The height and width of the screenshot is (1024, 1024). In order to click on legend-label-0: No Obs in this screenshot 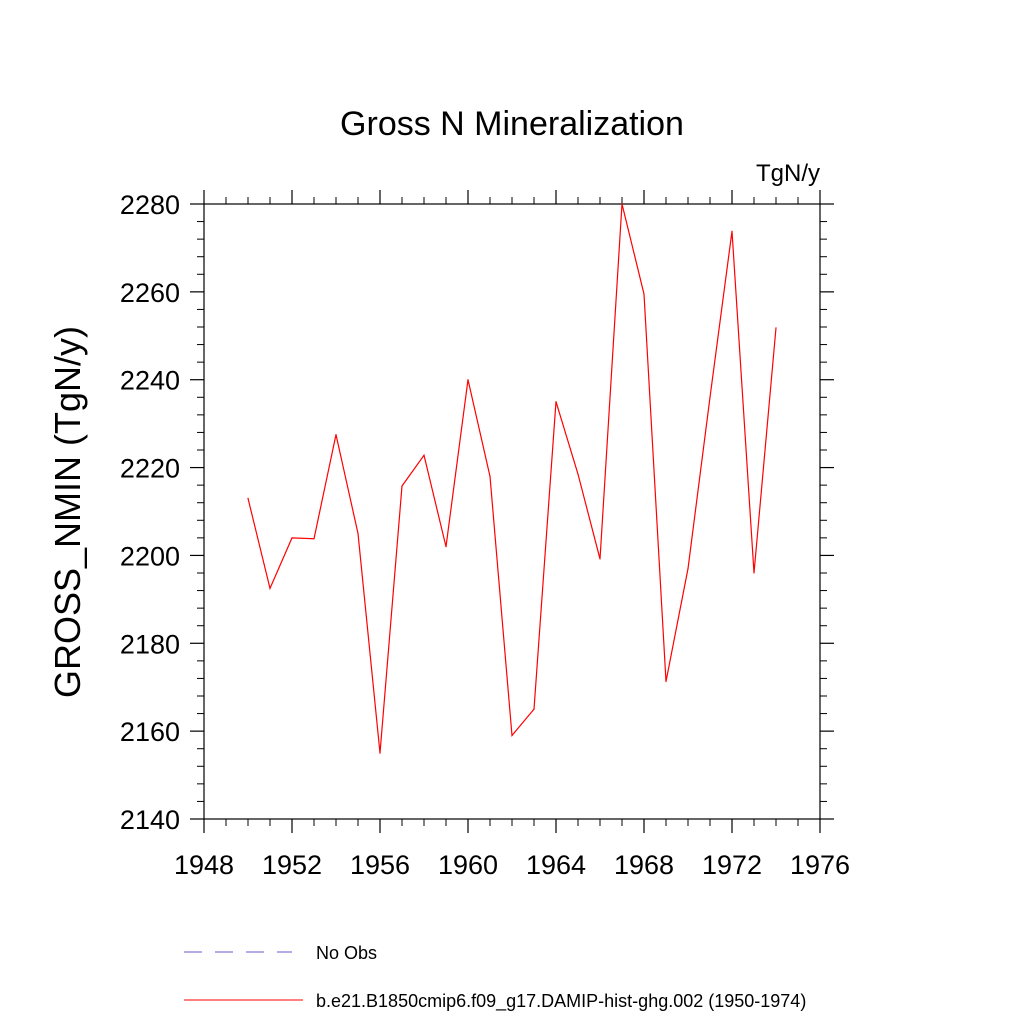, I will do `click(346, 953)`.